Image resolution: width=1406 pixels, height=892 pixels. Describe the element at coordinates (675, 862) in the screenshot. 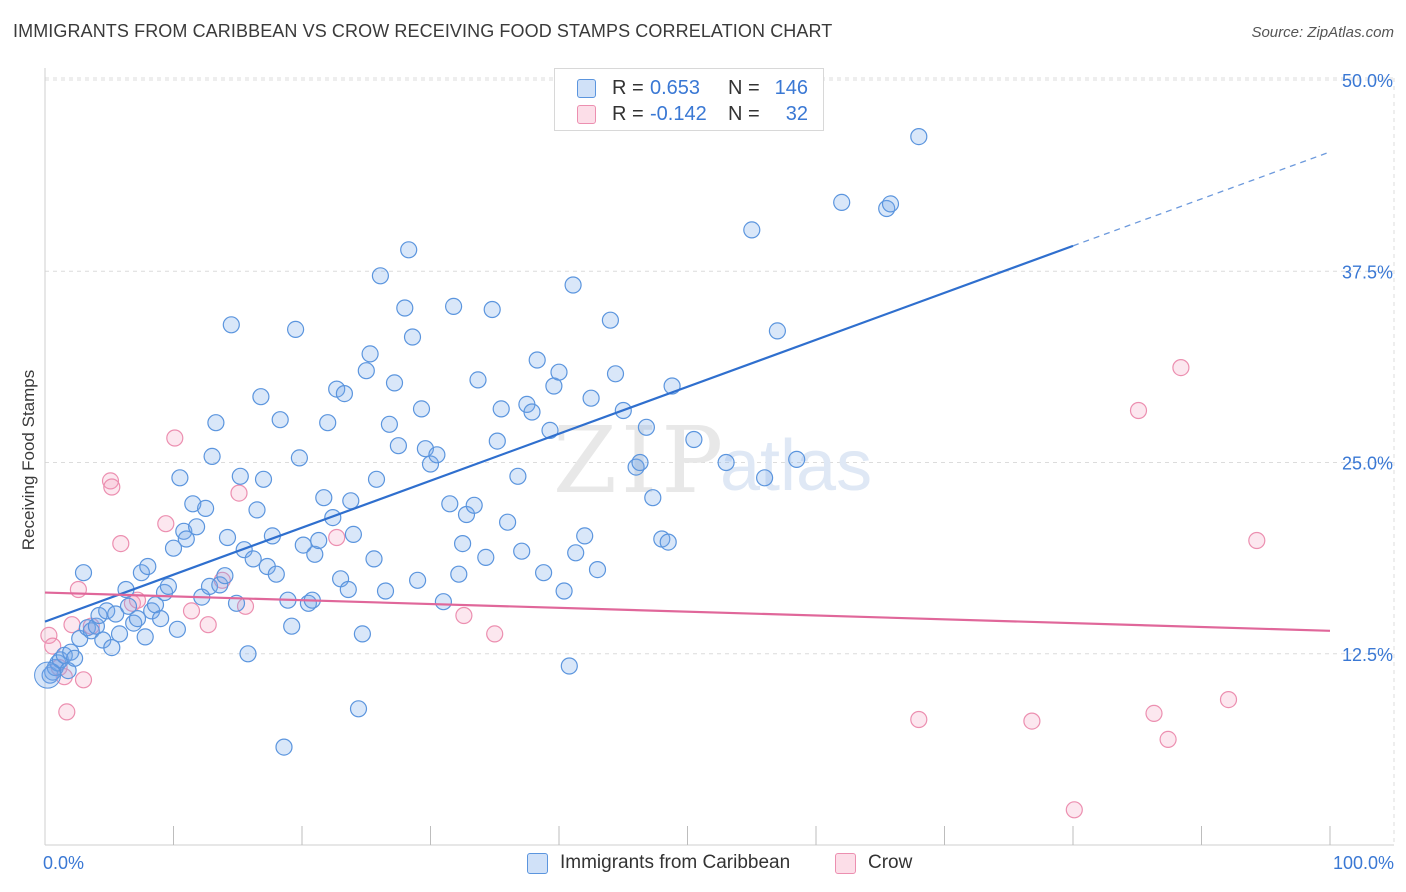

I see `legend-label-caribbean: Immigrants from Caribbean` at that location.